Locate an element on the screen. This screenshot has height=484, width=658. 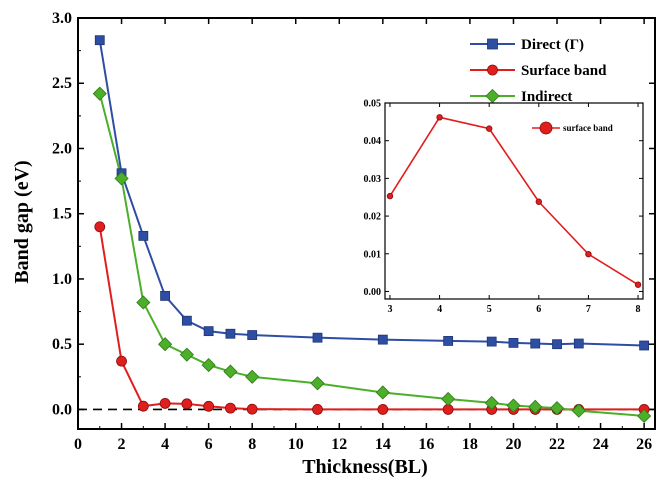
inset-y-tick-label: 0.03 is located at coordinates (373, 179).